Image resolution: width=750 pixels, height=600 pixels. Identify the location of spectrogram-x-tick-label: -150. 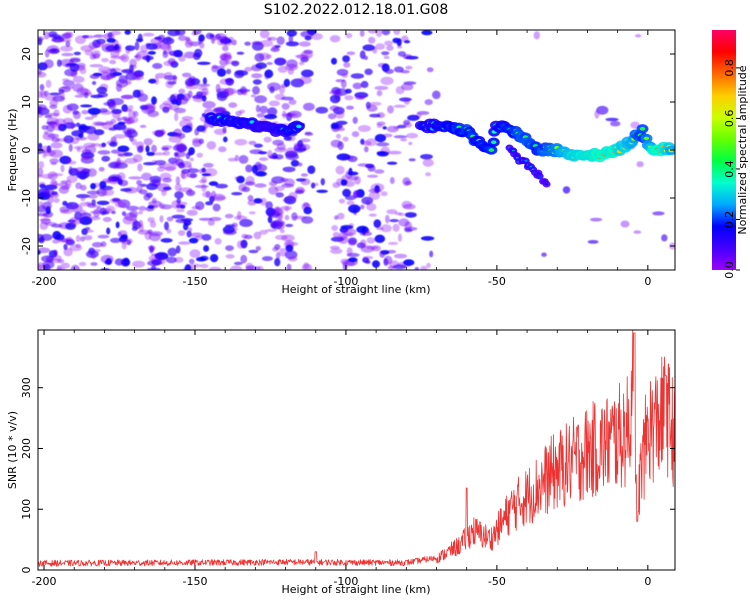
(195, 281).